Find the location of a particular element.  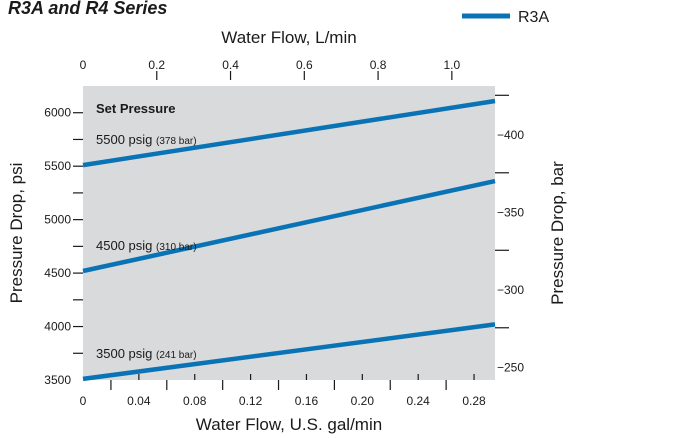

series-label: 4500 psig (310 bar) is located at coordinates (146, 245).